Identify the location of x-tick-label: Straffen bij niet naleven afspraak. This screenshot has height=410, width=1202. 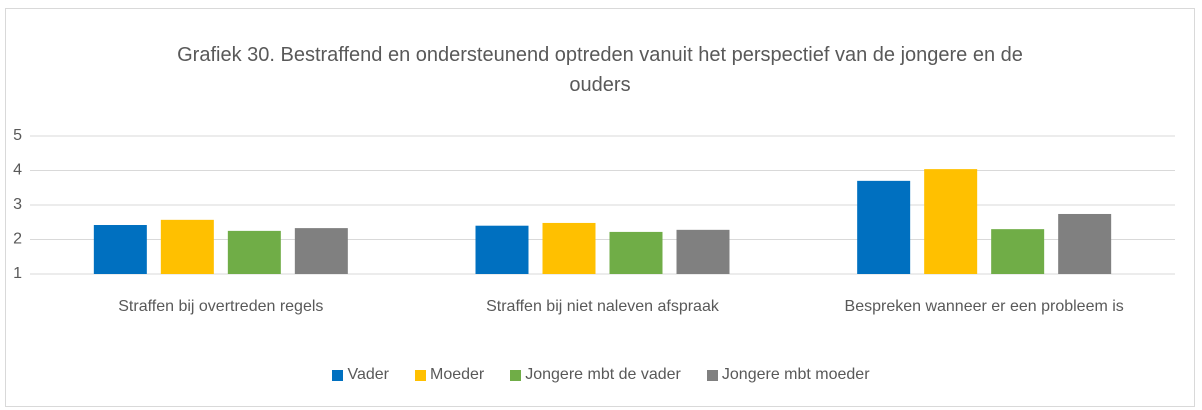
(602, 306).